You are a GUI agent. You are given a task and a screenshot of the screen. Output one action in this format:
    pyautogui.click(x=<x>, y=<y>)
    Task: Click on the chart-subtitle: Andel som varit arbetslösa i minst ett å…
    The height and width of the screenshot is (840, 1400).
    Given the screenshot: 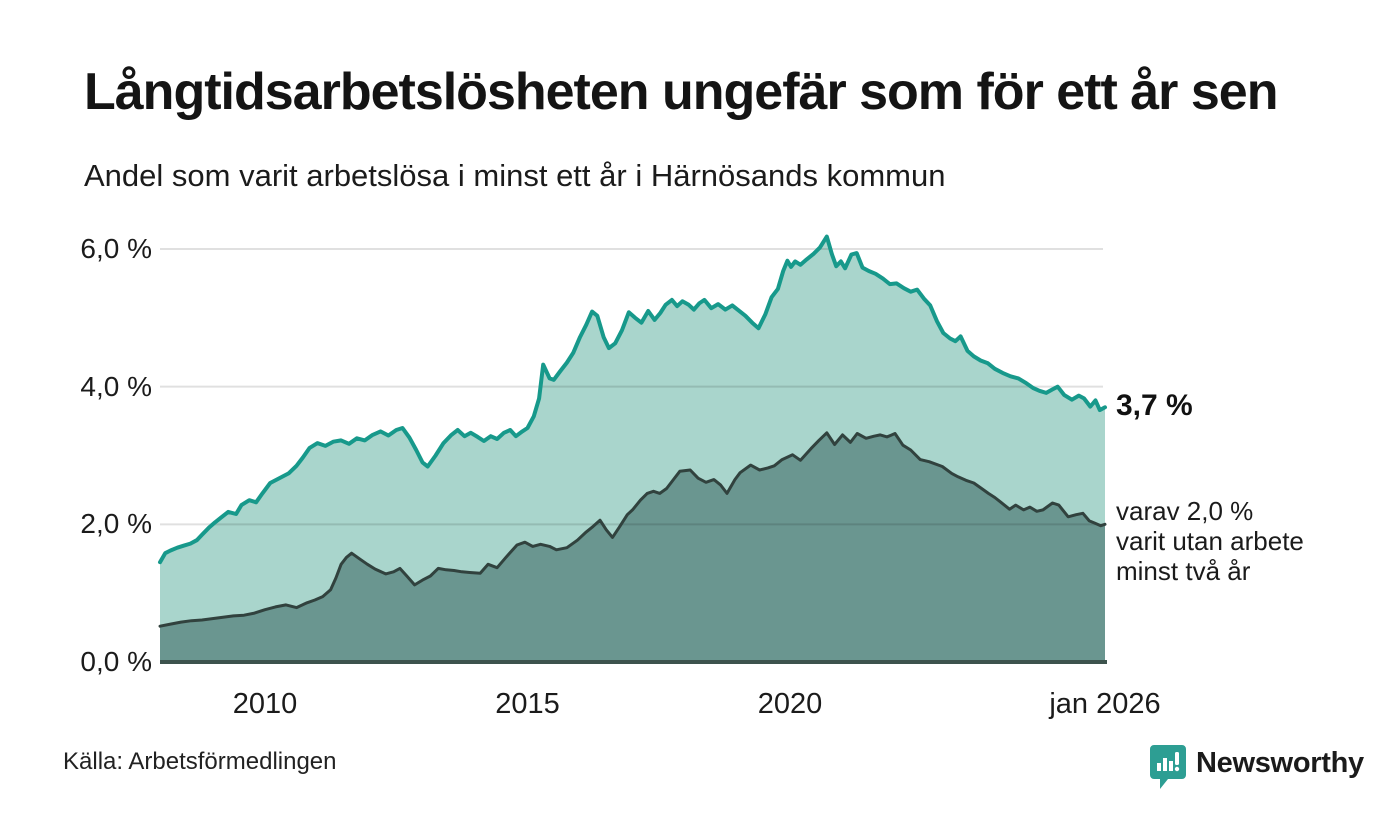 What is the action you would take?
    pyautogui.click(x=515, y=175)
    